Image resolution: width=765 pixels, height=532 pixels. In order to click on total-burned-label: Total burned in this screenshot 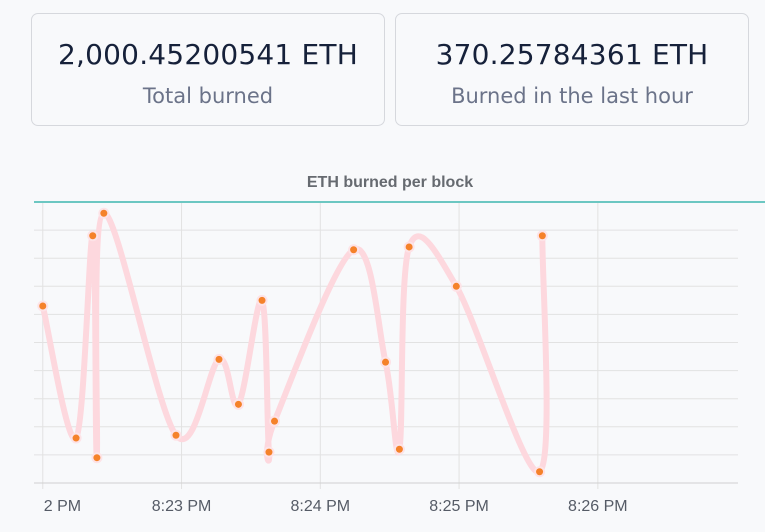, I will do `click(208, 96)`.